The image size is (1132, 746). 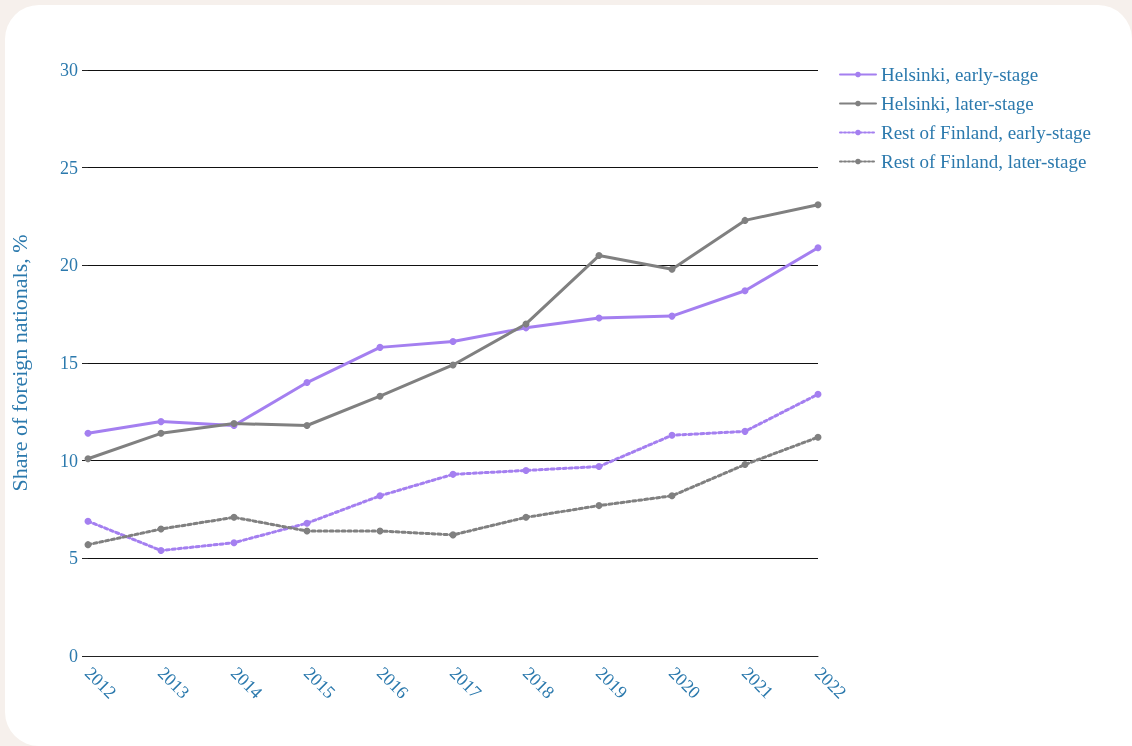 I want to click on y-tick-label: 30, so click(x=69, y=70).